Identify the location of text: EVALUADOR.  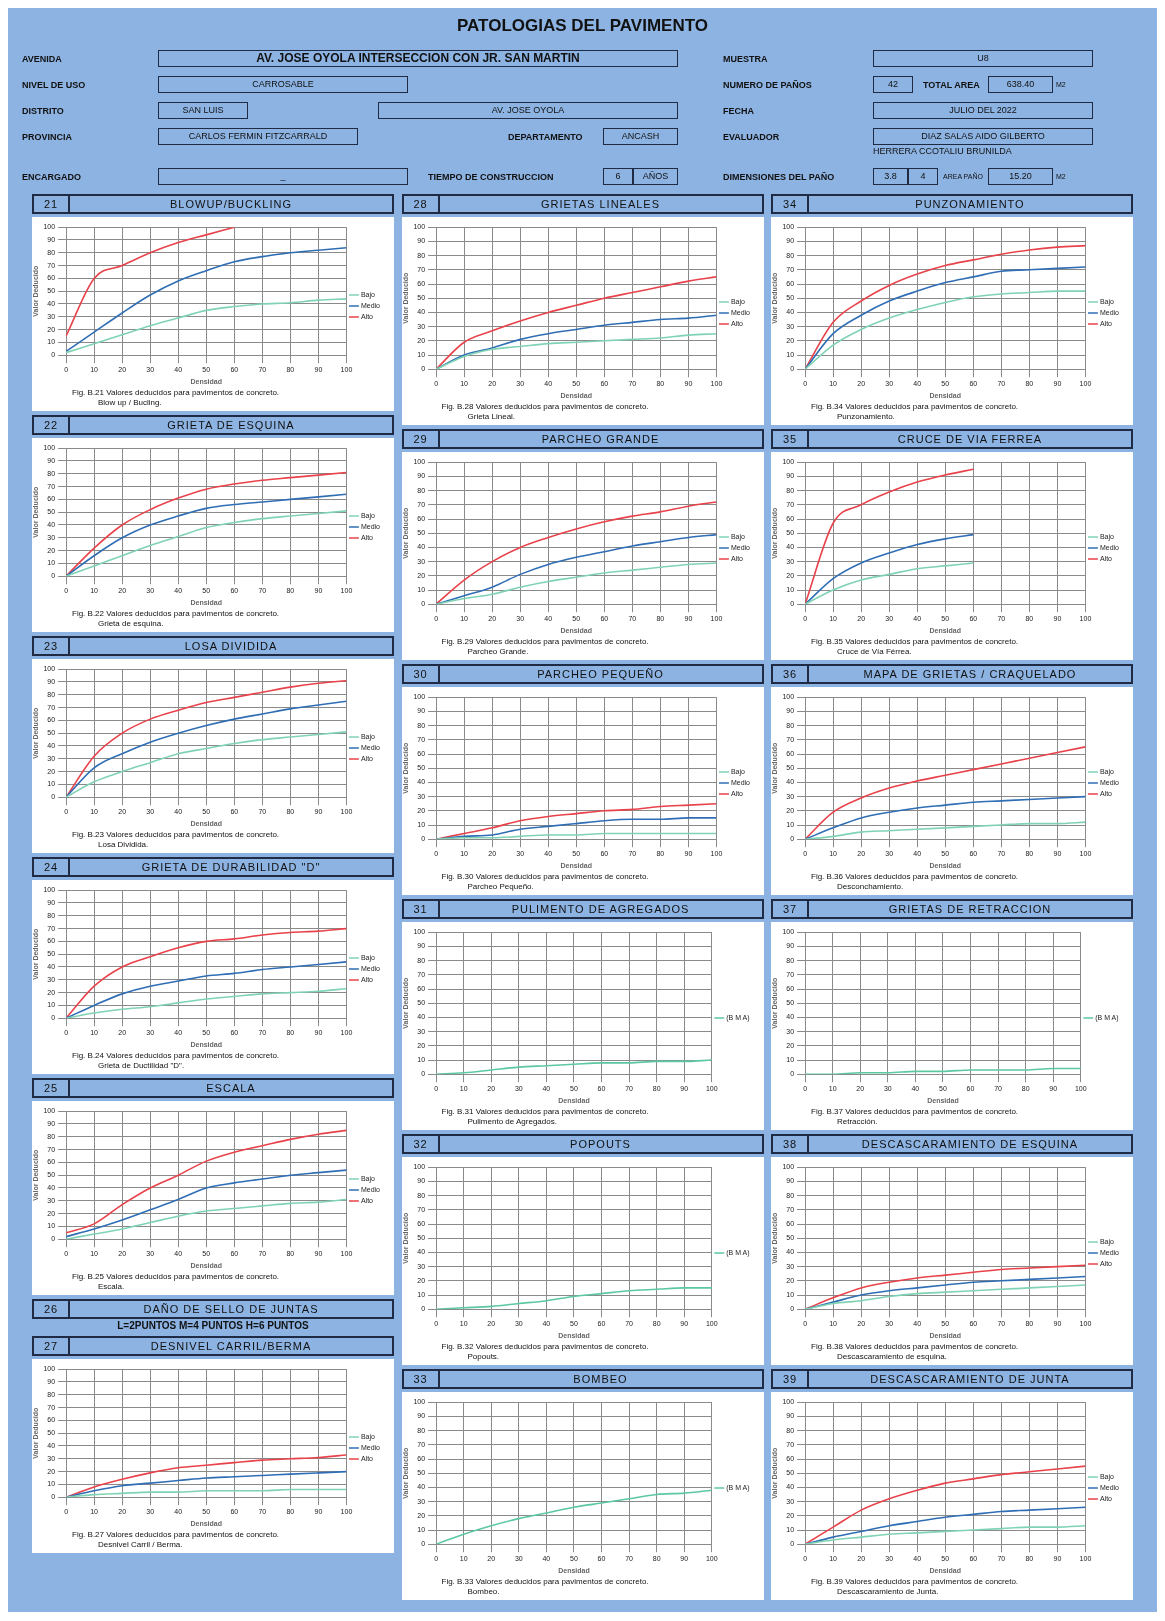
(752, 137).